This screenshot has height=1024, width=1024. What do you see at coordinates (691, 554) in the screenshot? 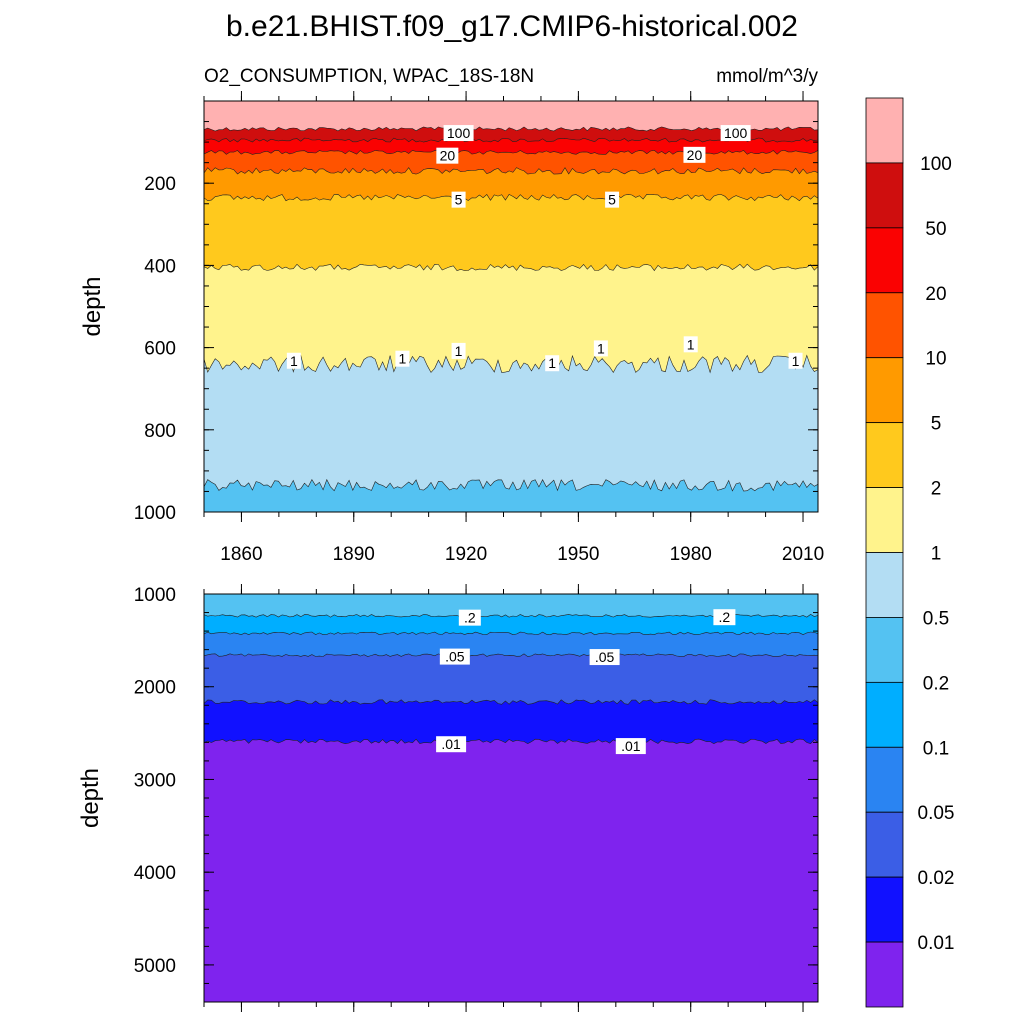
I see `x-tick-label: 1980` at bounding box center [691, 554].